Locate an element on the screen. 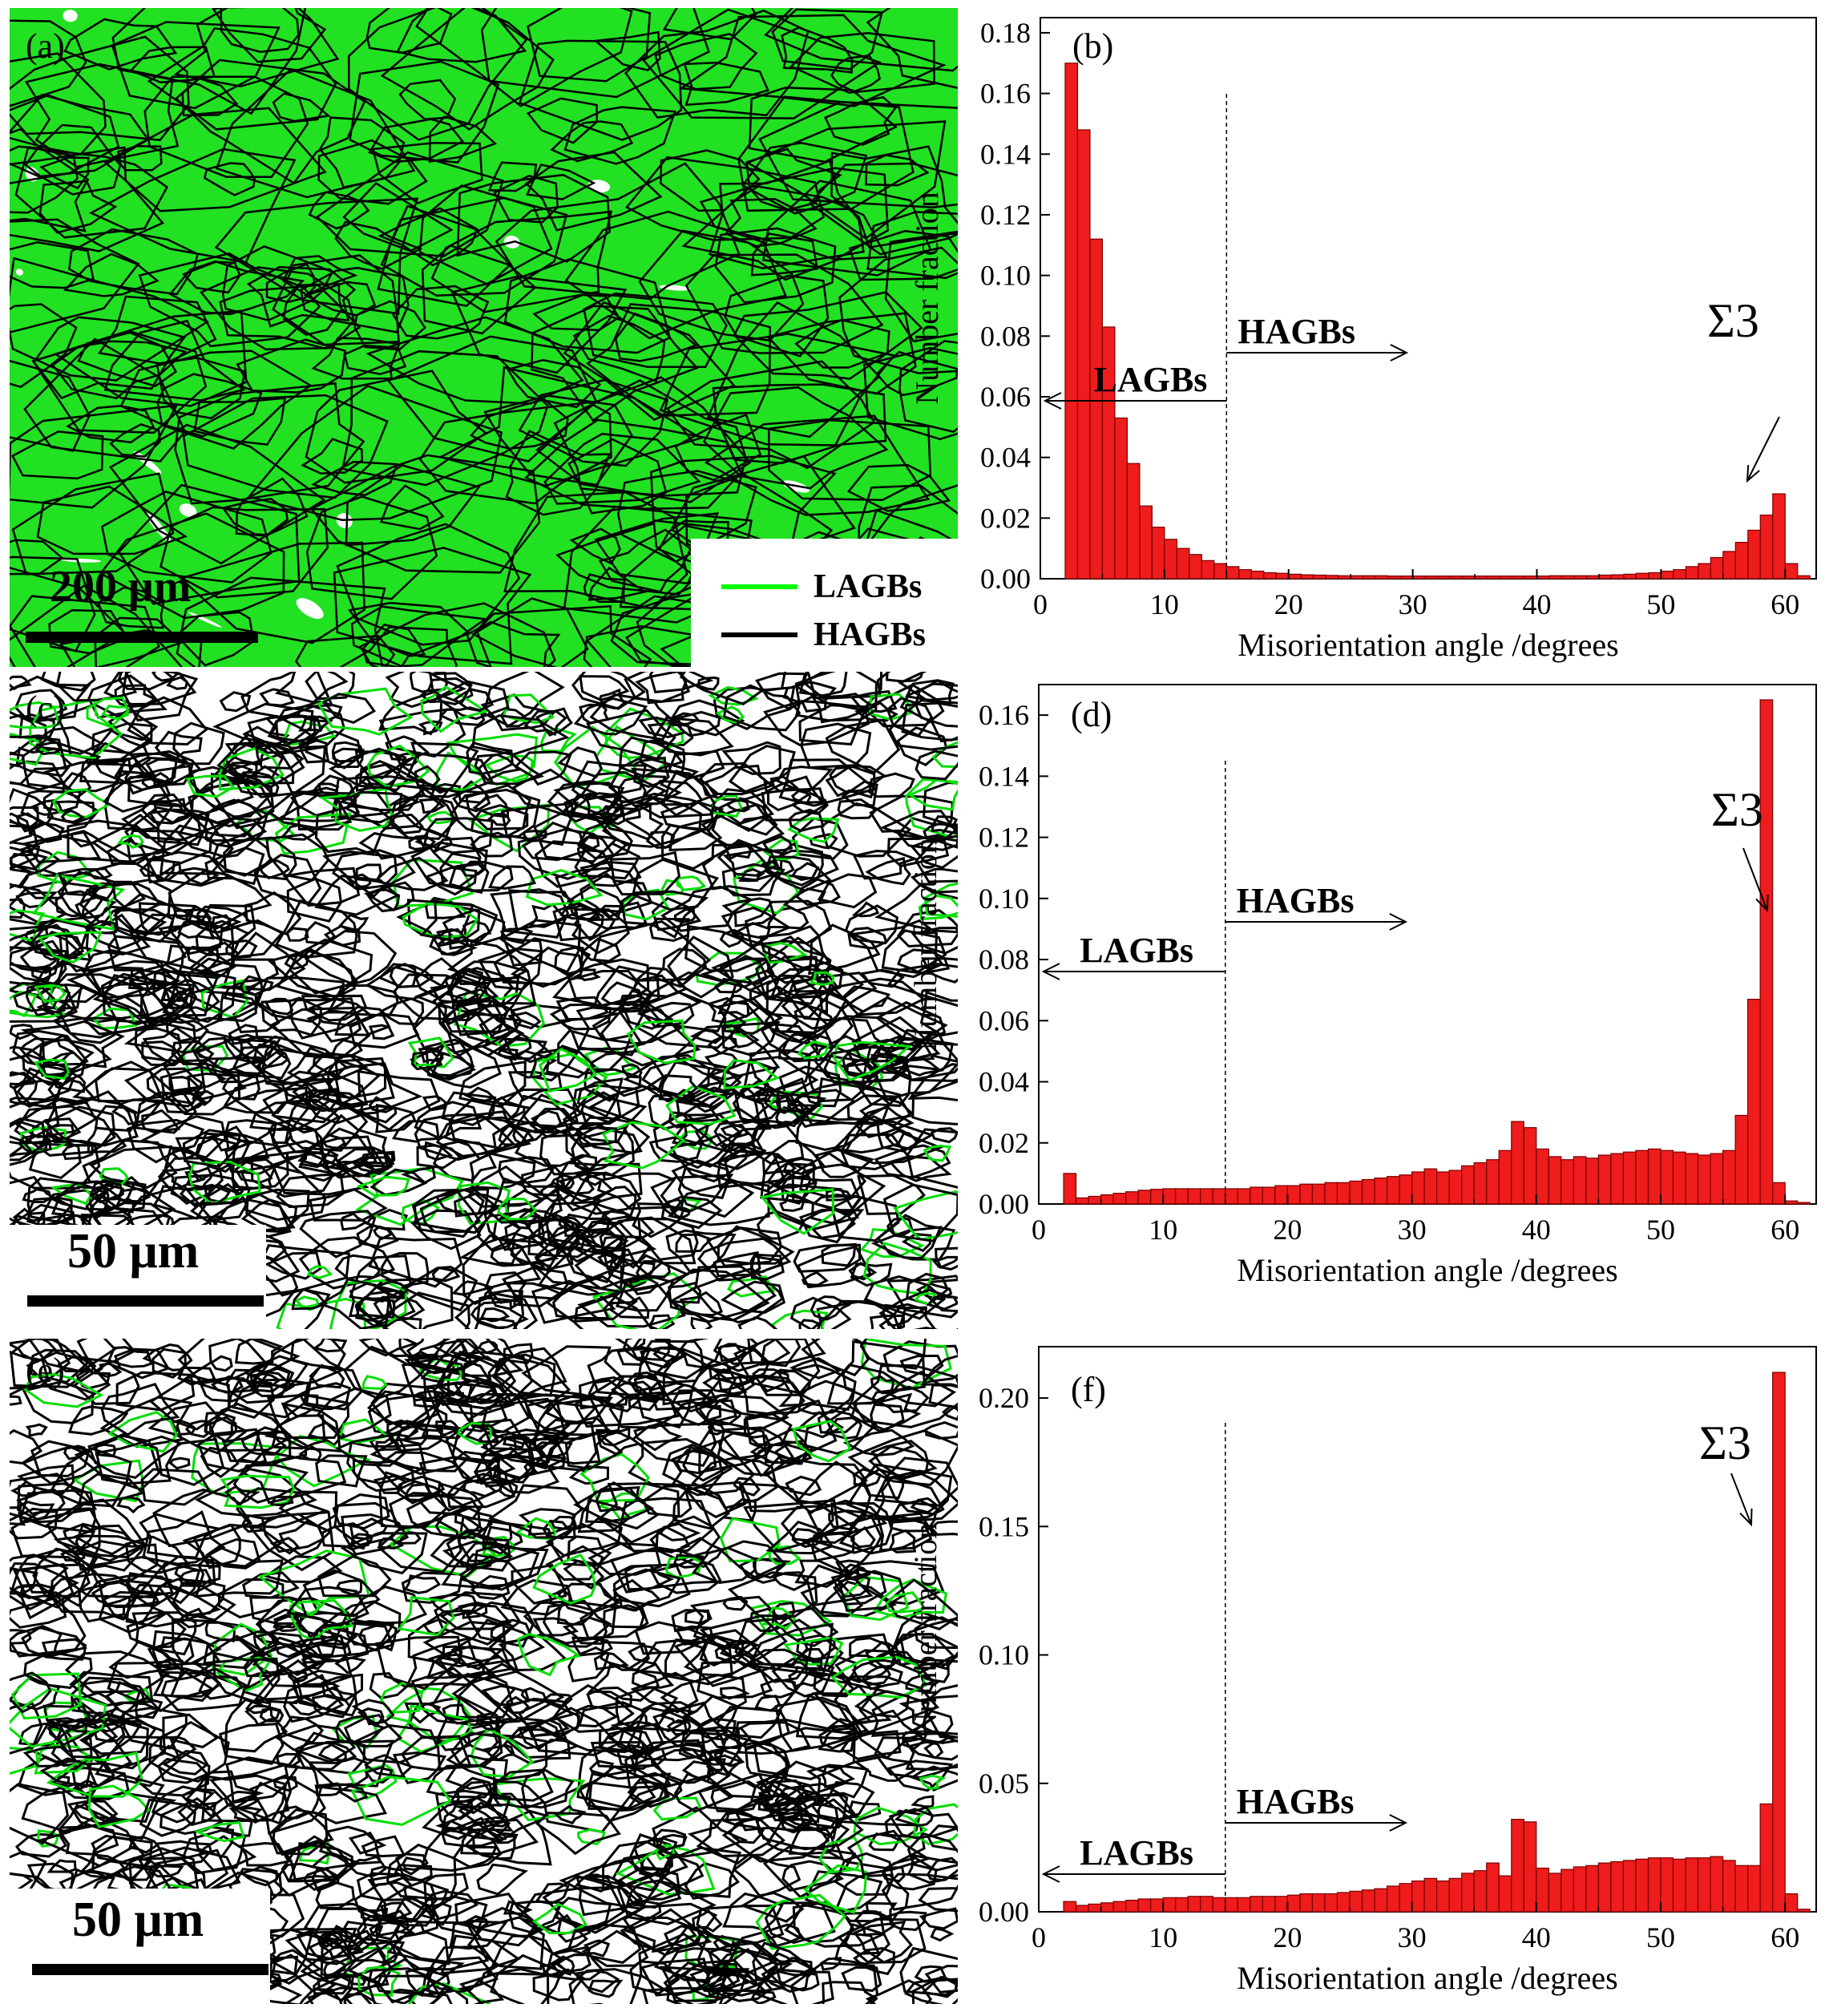 The width and height of the screenshot is (1829, 2016). lagbs-annotation: LAGBs is located at coordinates (1136, 950).